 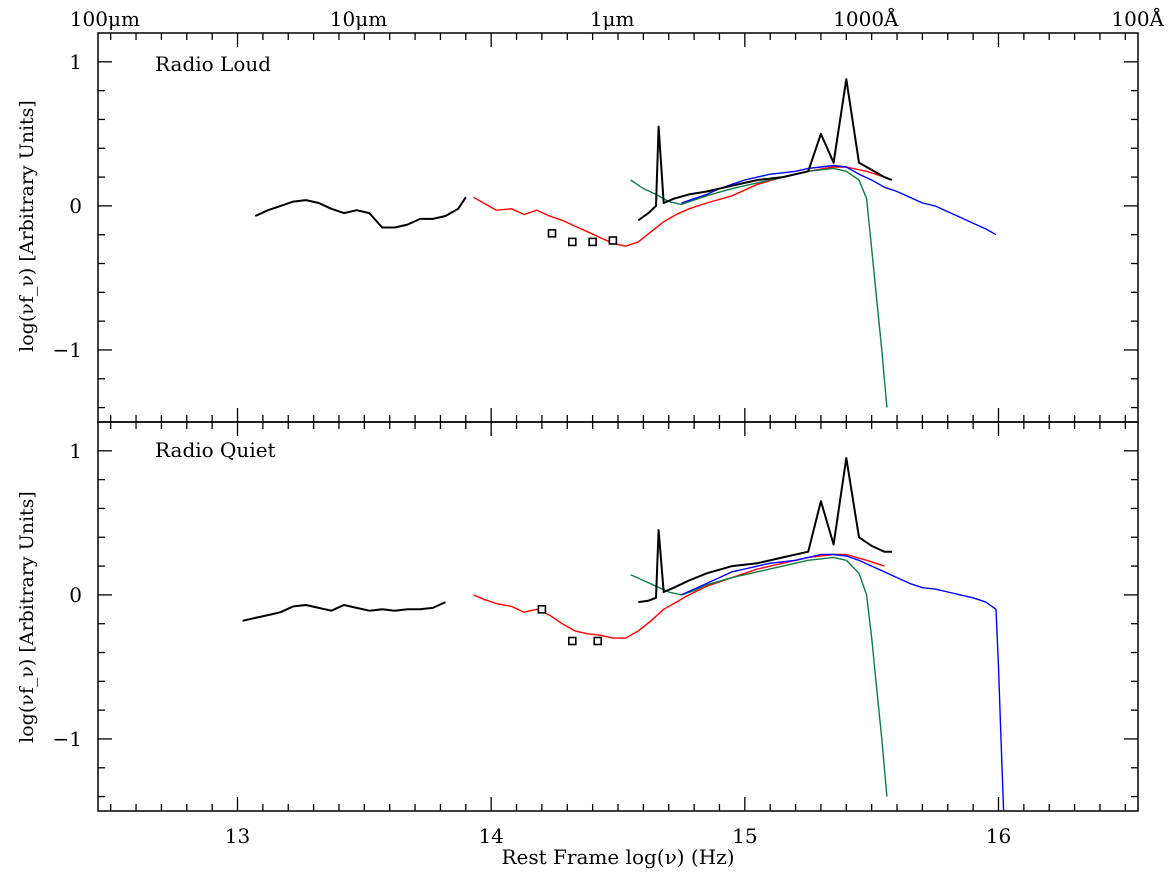 I want to click on annotation-radio-quiet: Radio Quiet, so click(x=215, y=450).